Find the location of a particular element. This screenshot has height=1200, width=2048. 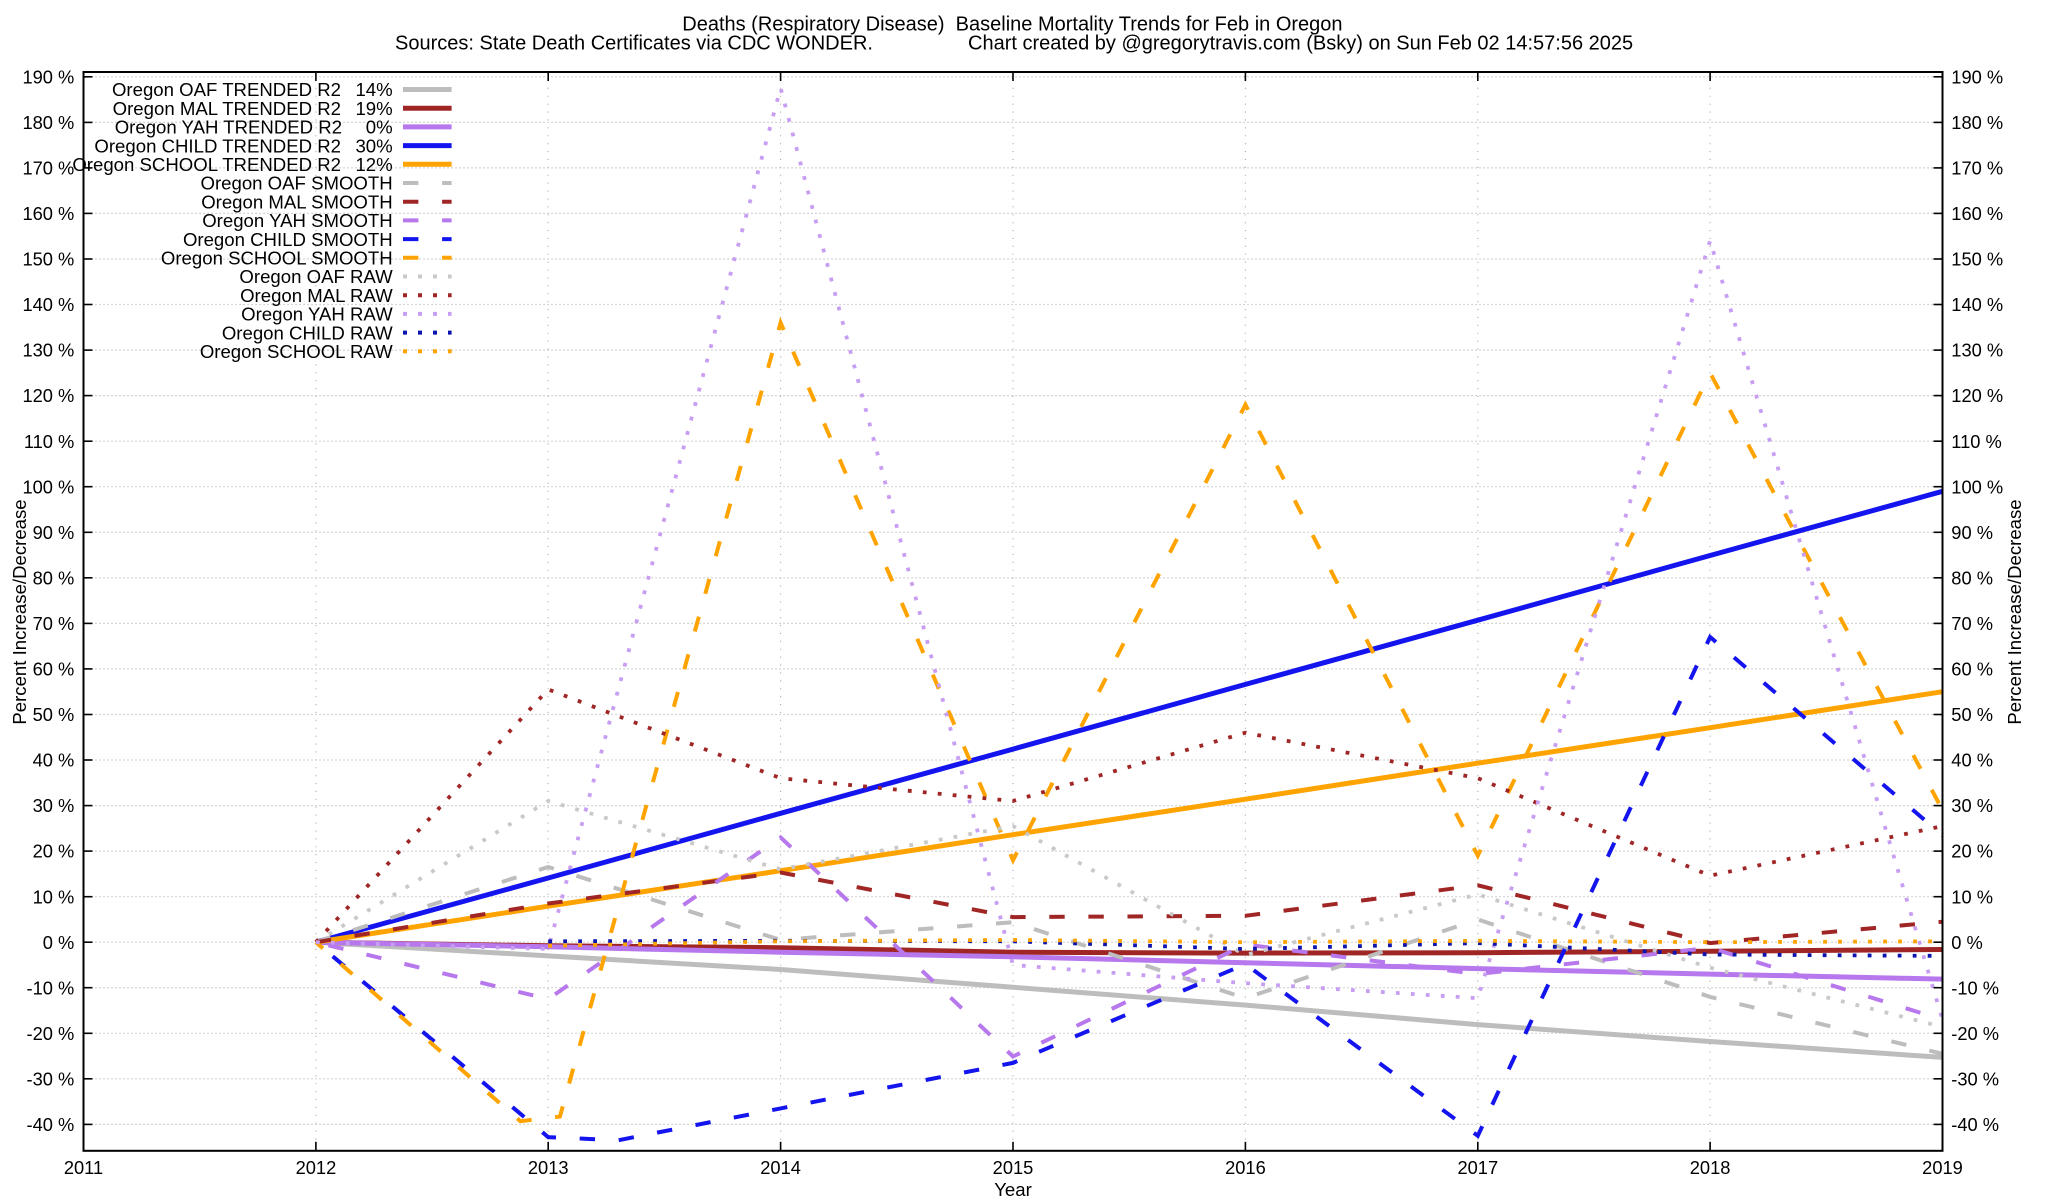

svg-text: 2014 is located at coordinates (780, 1167).